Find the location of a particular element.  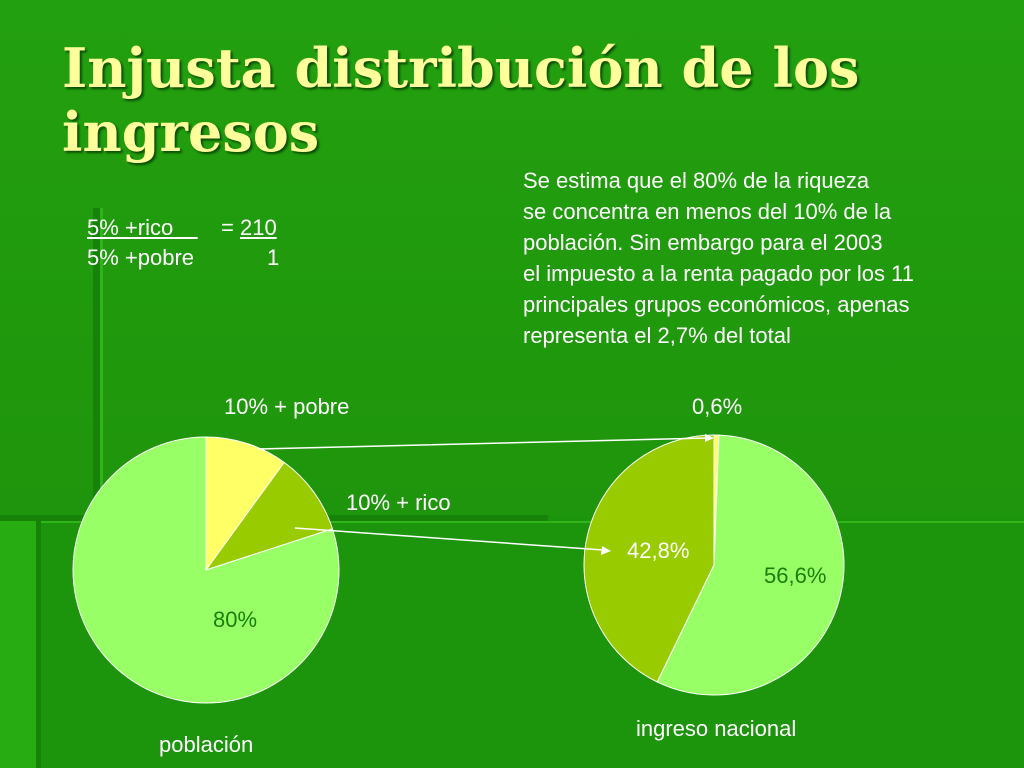

label-0-6: 0,6% is located at coordinates (717, 406).